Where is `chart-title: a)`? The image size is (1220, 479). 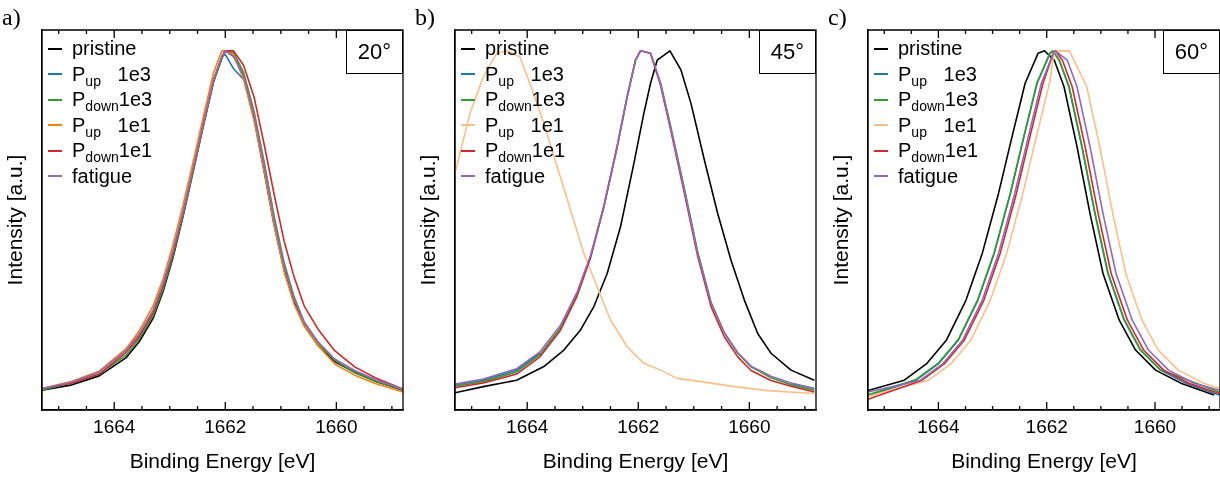
chart-title: a) is located at coordinates (11, 17).